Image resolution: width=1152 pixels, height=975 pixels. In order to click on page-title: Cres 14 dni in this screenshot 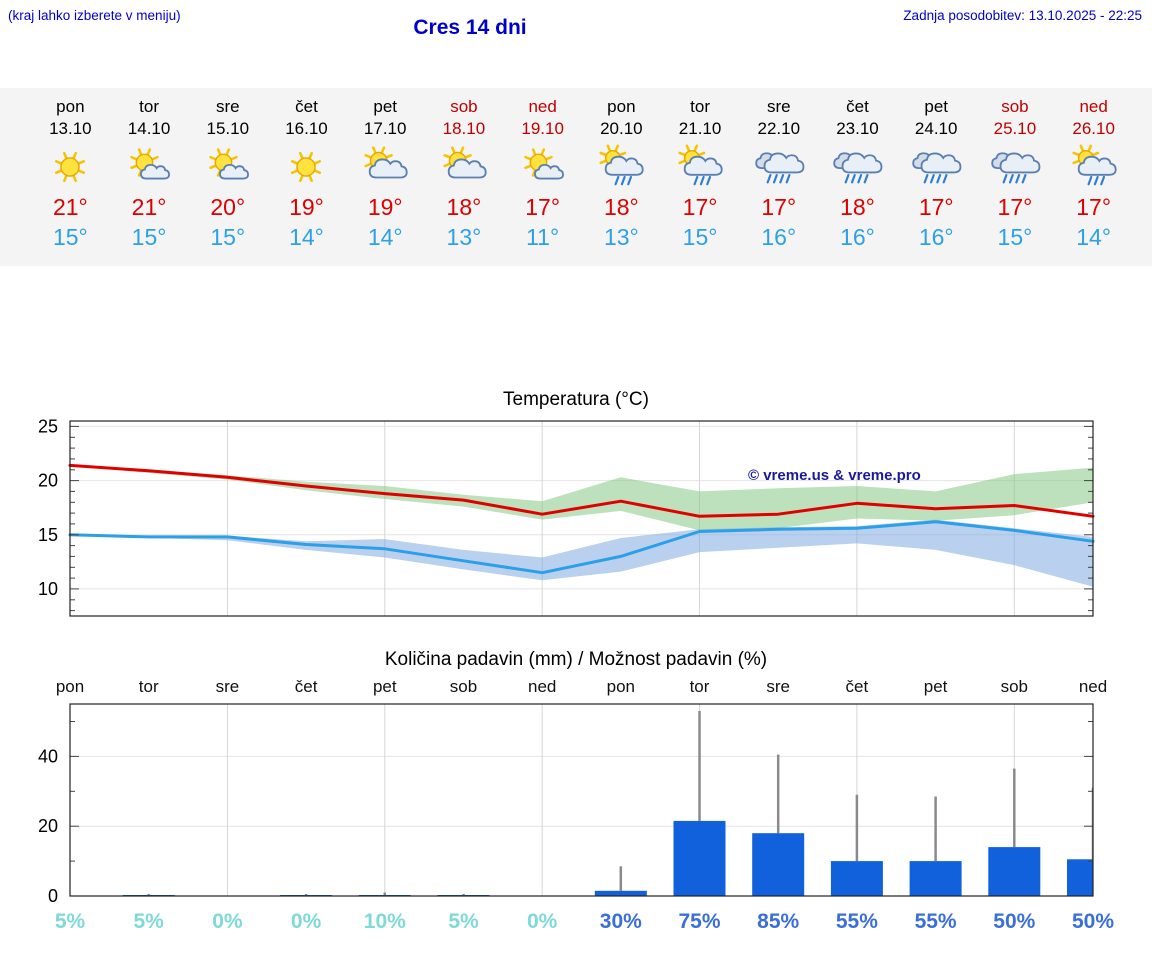, I will do `click(470, 27)`.